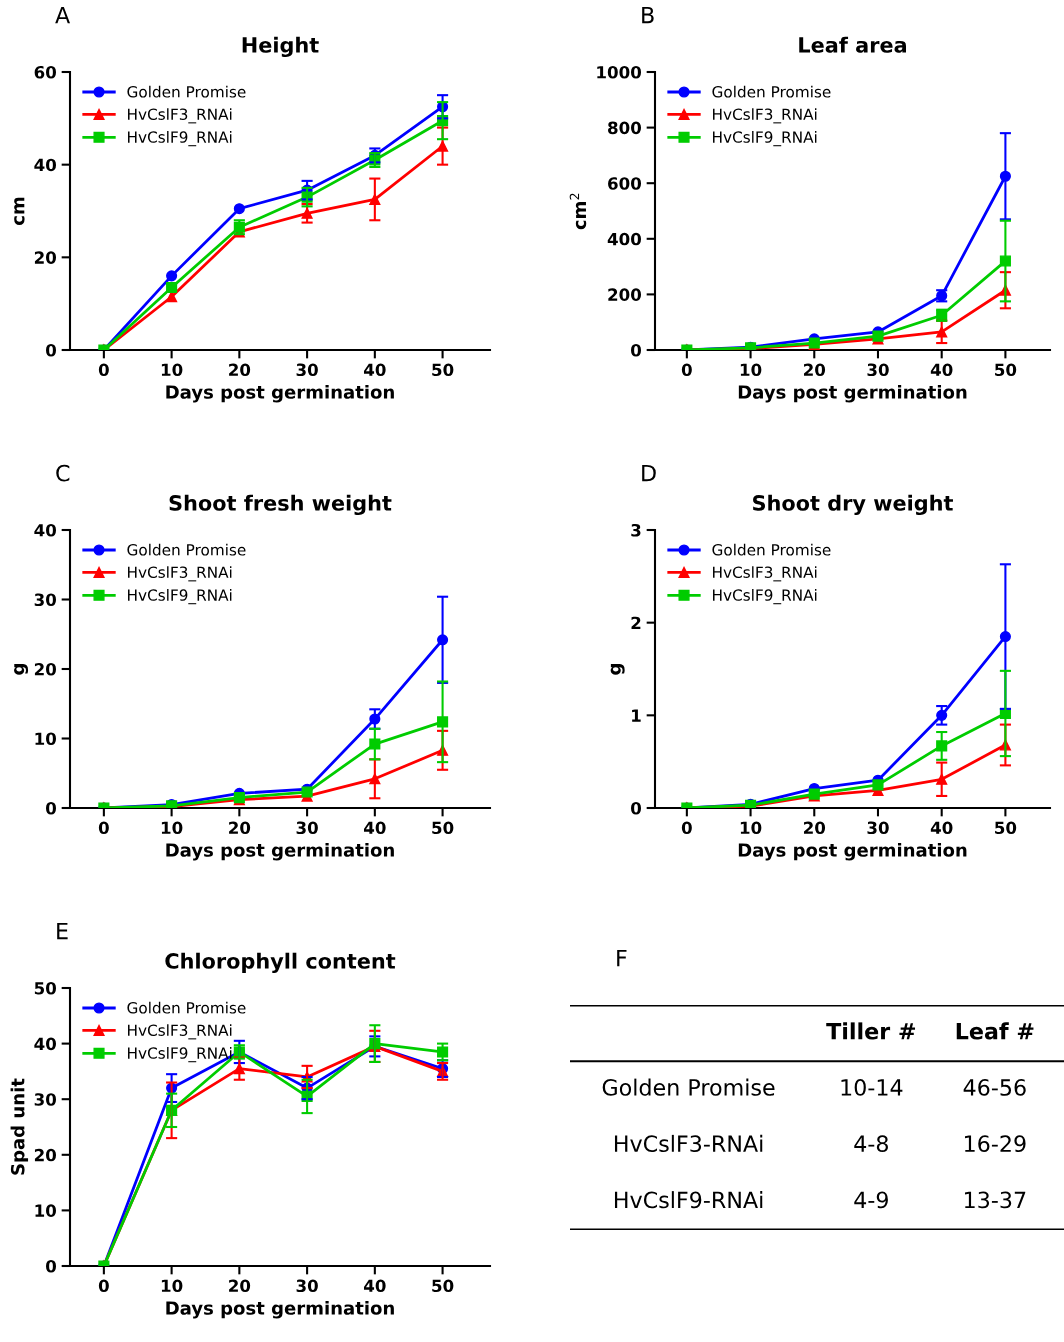 The height and width of the screenshot is (1342, 1064). Describe the element at coordinates (636, 530) in the screenshot. I see `y-tick-label: 3` at that location.